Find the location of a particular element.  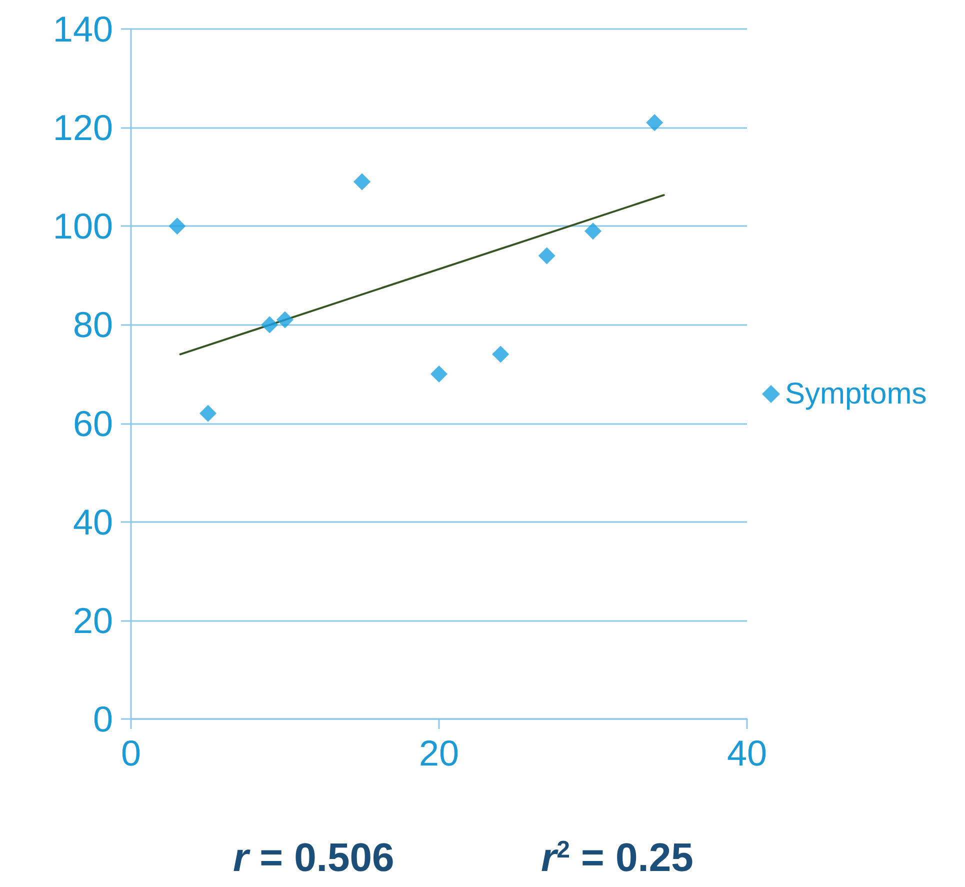

x-tick-label: 20 is located at coordinates (439, 753).